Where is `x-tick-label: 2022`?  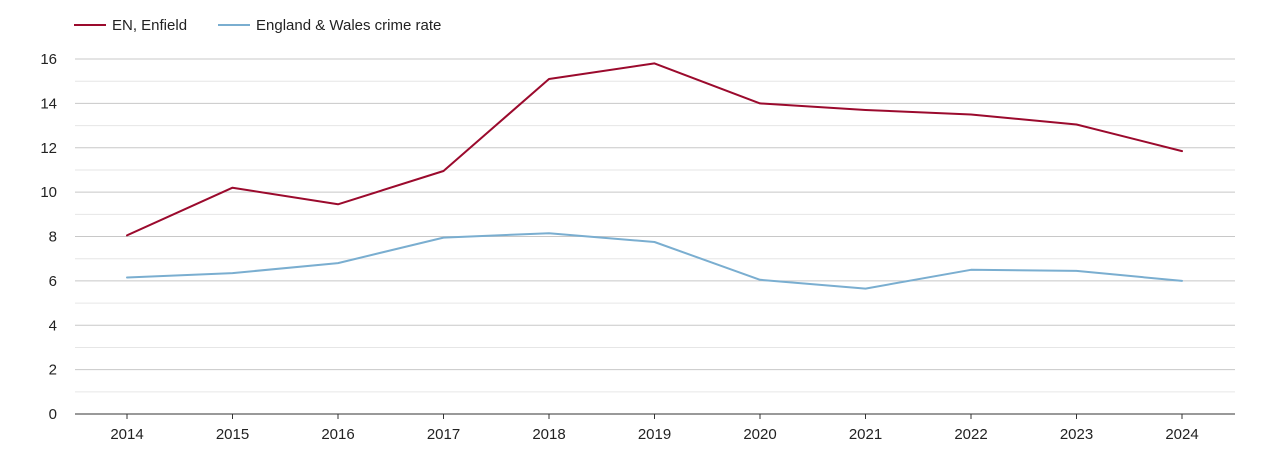
x-tick-label: 2022 is located at coordinates (970, 434).